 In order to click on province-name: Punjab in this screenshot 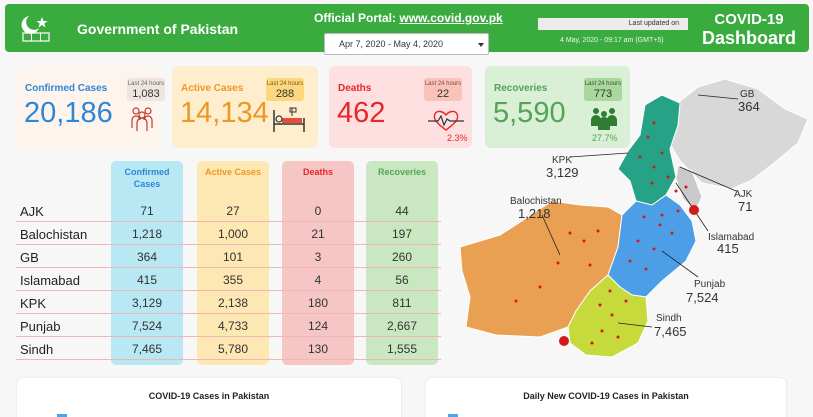, I will do `click(40, 326)`.